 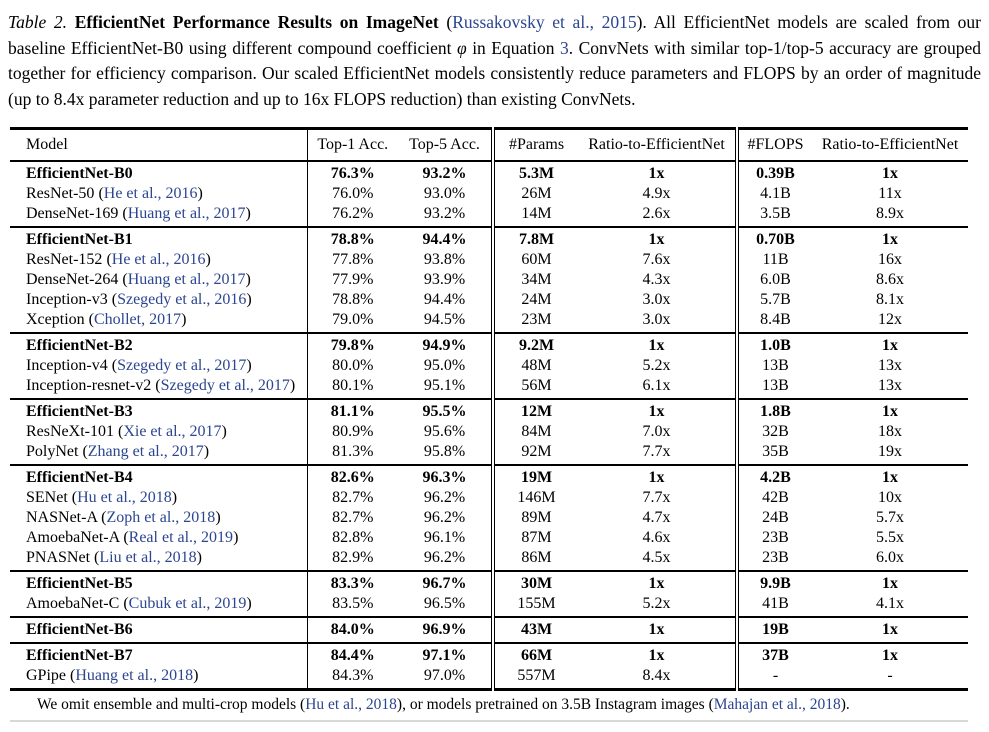 I want to click on top5-acc-cell: 95.1%, so click(x=444, y=386).